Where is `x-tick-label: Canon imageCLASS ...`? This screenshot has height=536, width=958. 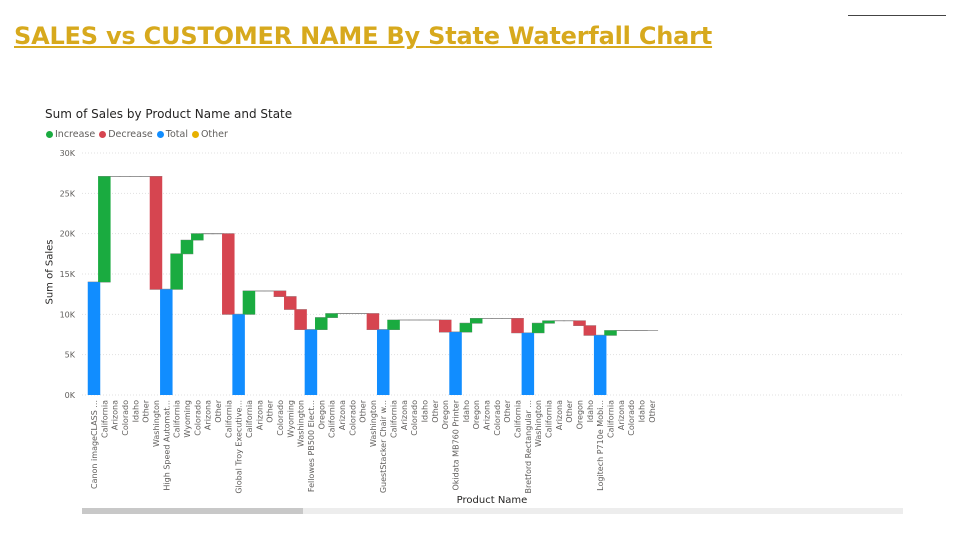
x-tick-label: Canon imageCLASS ... is located at coordinates (94, 444).